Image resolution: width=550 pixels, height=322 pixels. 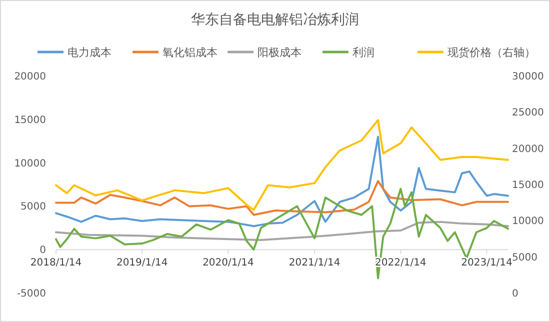 What do you see at coordinates (30, 77) in the screenshot?
I see `y-tick-label: 20000` at bounding box center [30, 77].